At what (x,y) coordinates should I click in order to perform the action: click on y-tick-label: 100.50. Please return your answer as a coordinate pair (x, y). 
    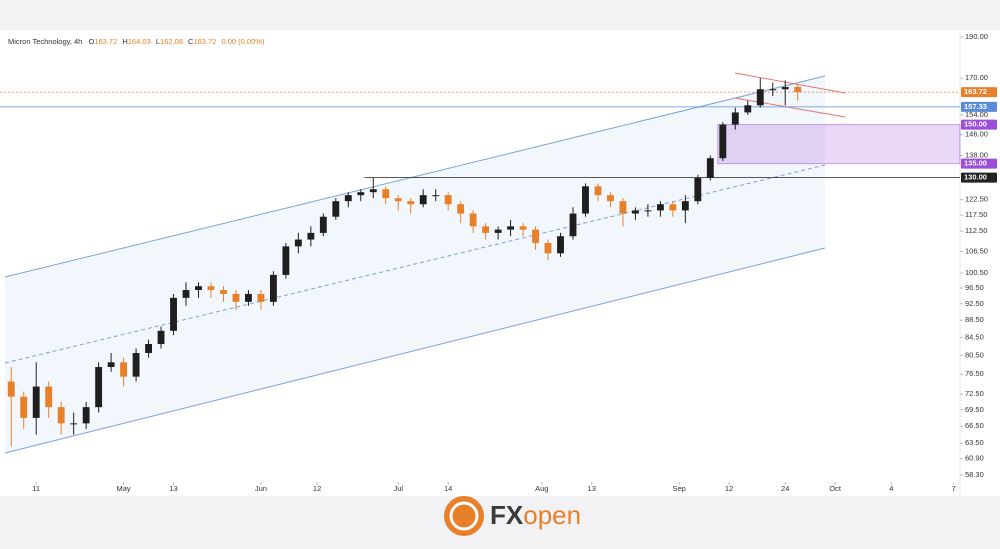
    Looking at the image, I should click on (976, 272).